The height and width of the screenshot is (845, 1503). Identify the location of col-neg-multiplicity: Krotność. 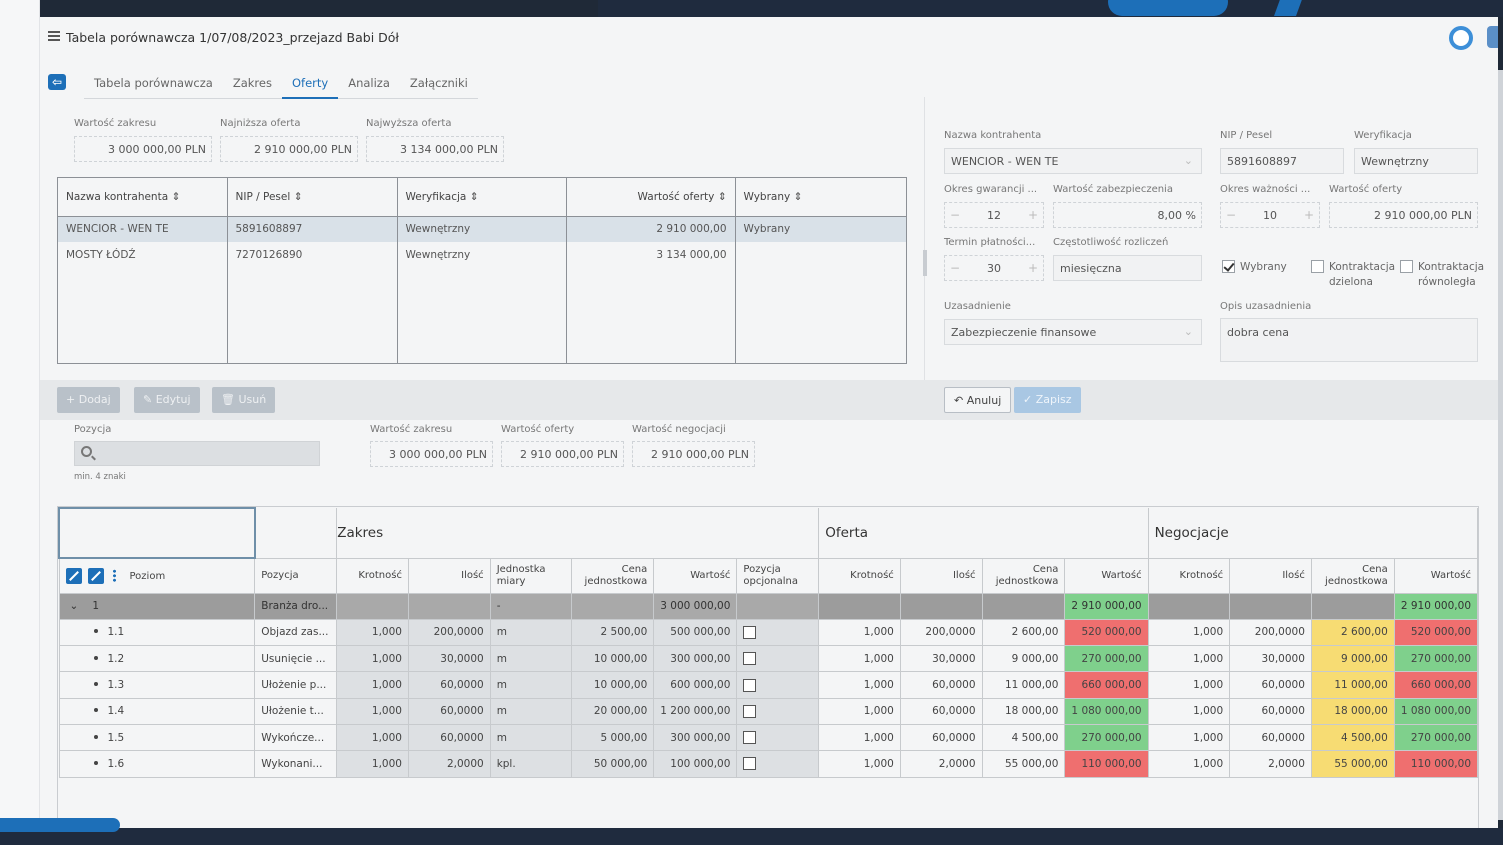
(1189, 575).